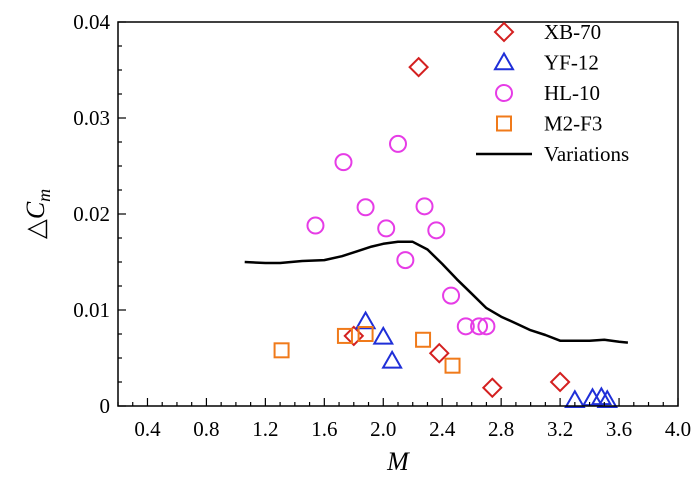  I want to click on y-axis-label-text: △Cm, so click(37, 214).